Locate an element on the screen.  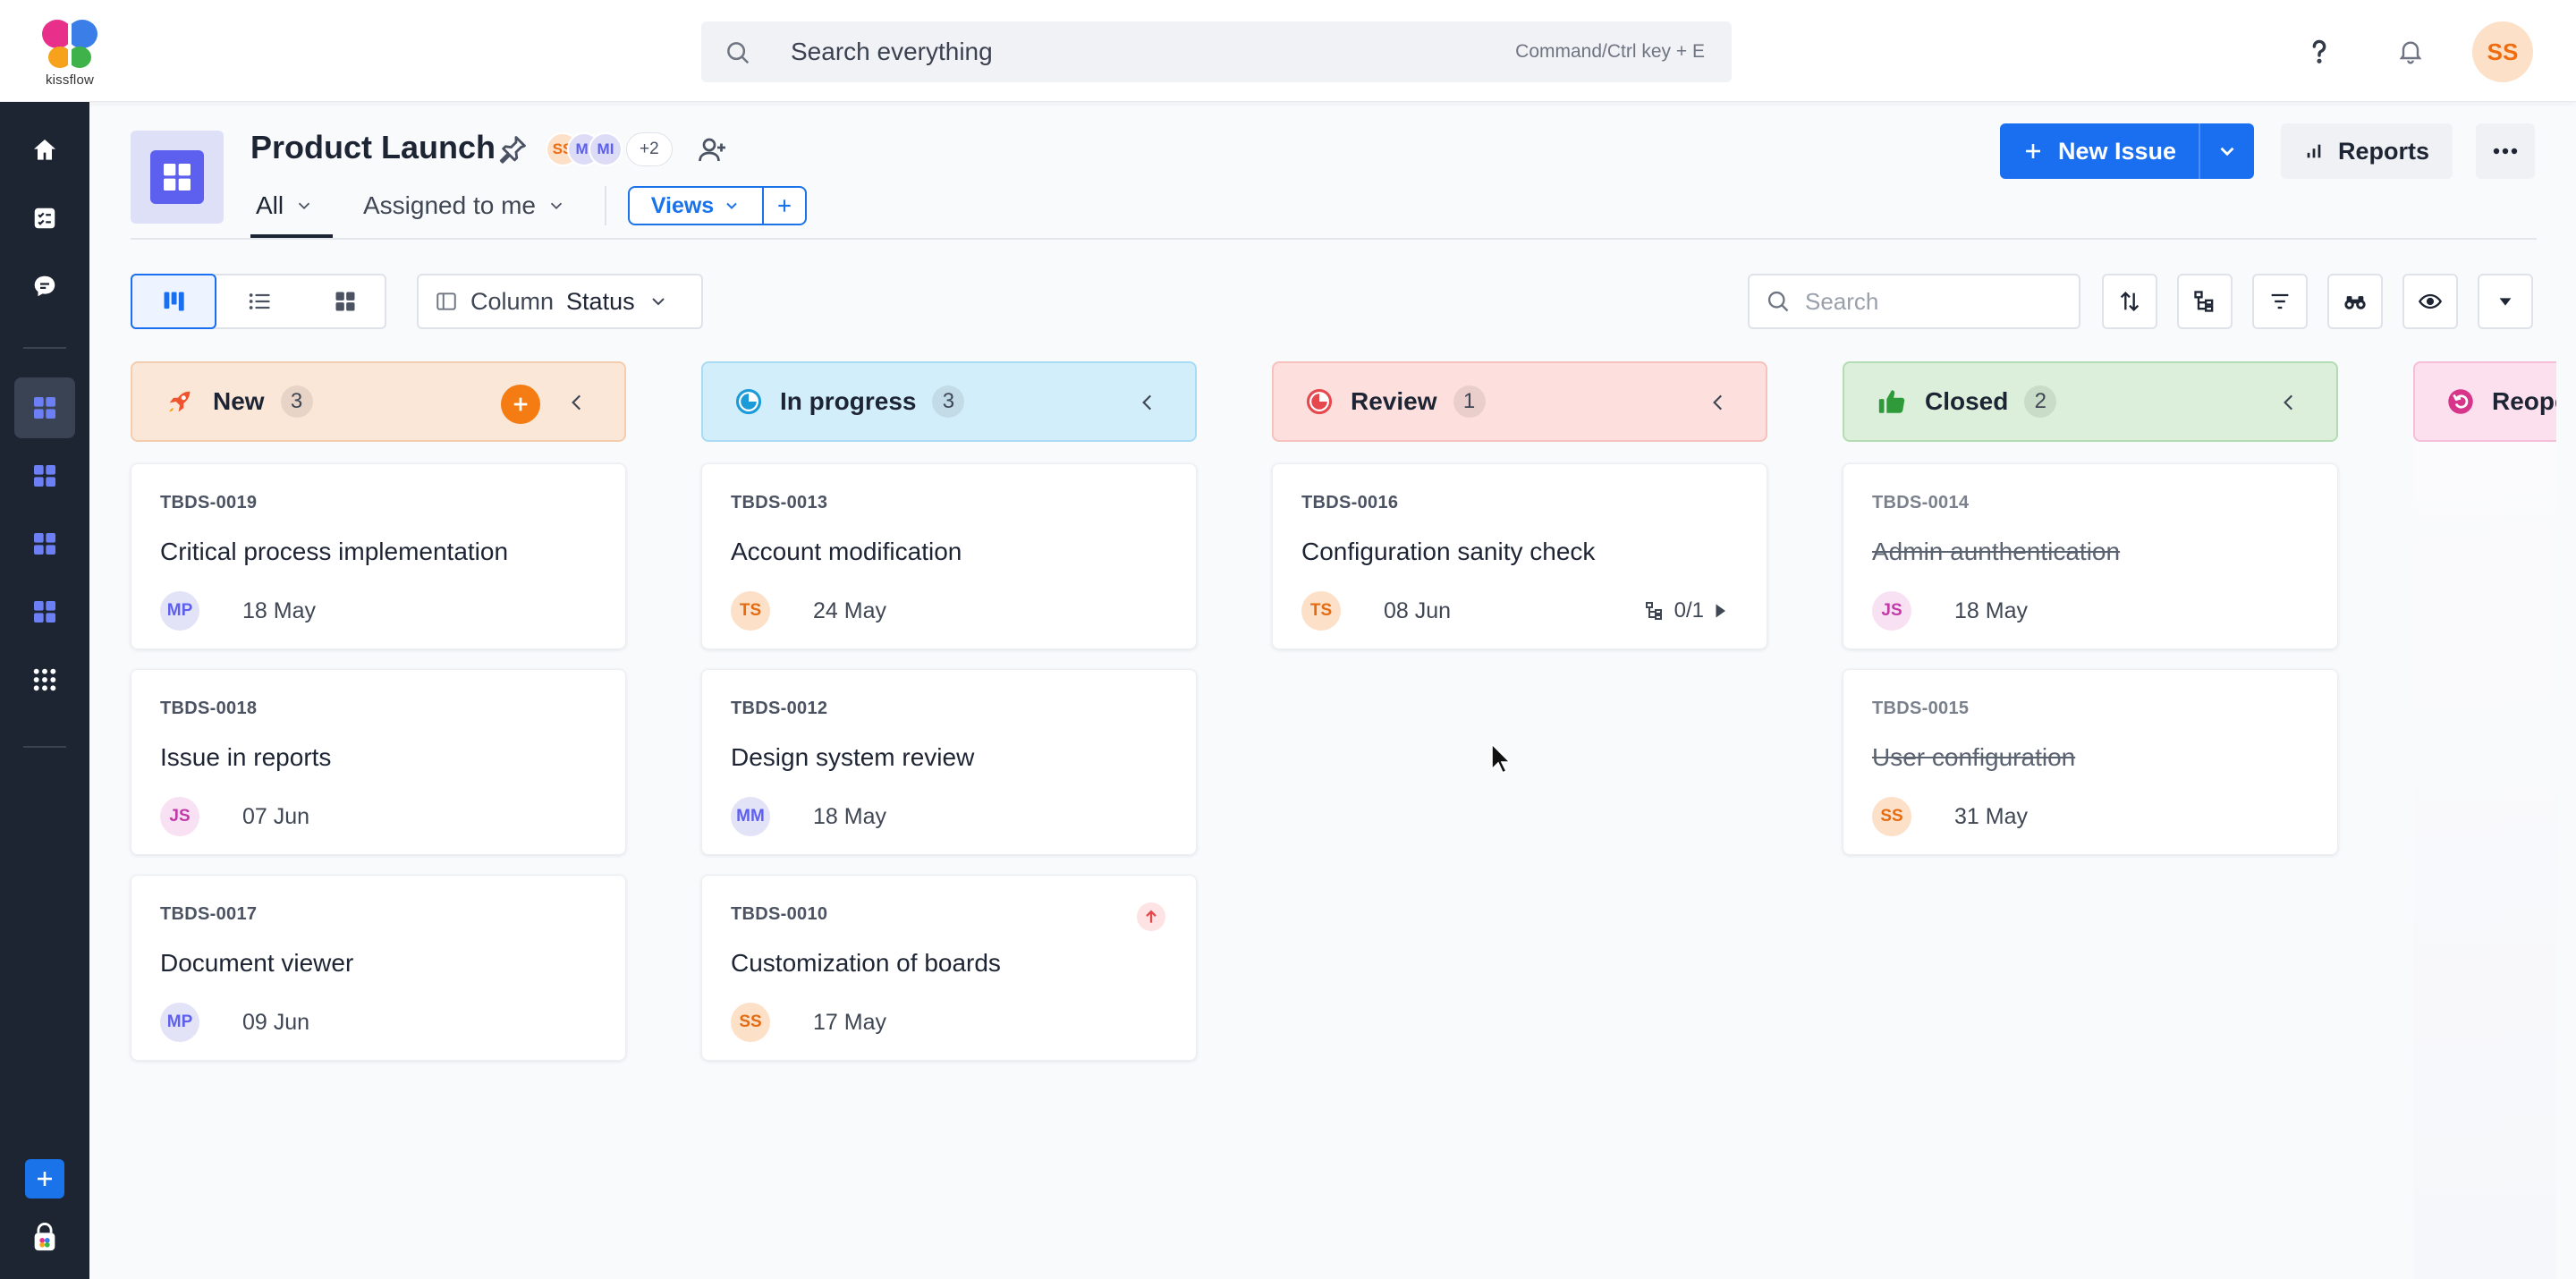
grid-view-button is located at coordinates (345, 302).